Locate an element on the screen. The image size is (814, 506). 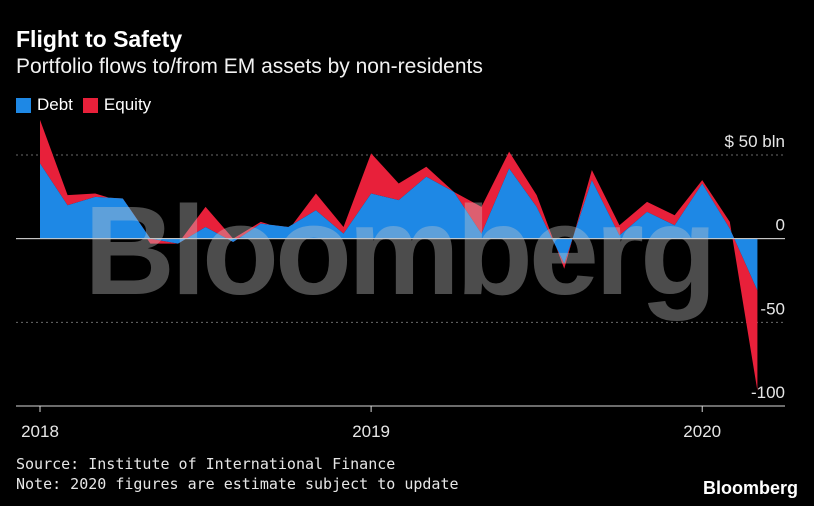
x-tick-label: 2018 is located at coordinates (40, 431).